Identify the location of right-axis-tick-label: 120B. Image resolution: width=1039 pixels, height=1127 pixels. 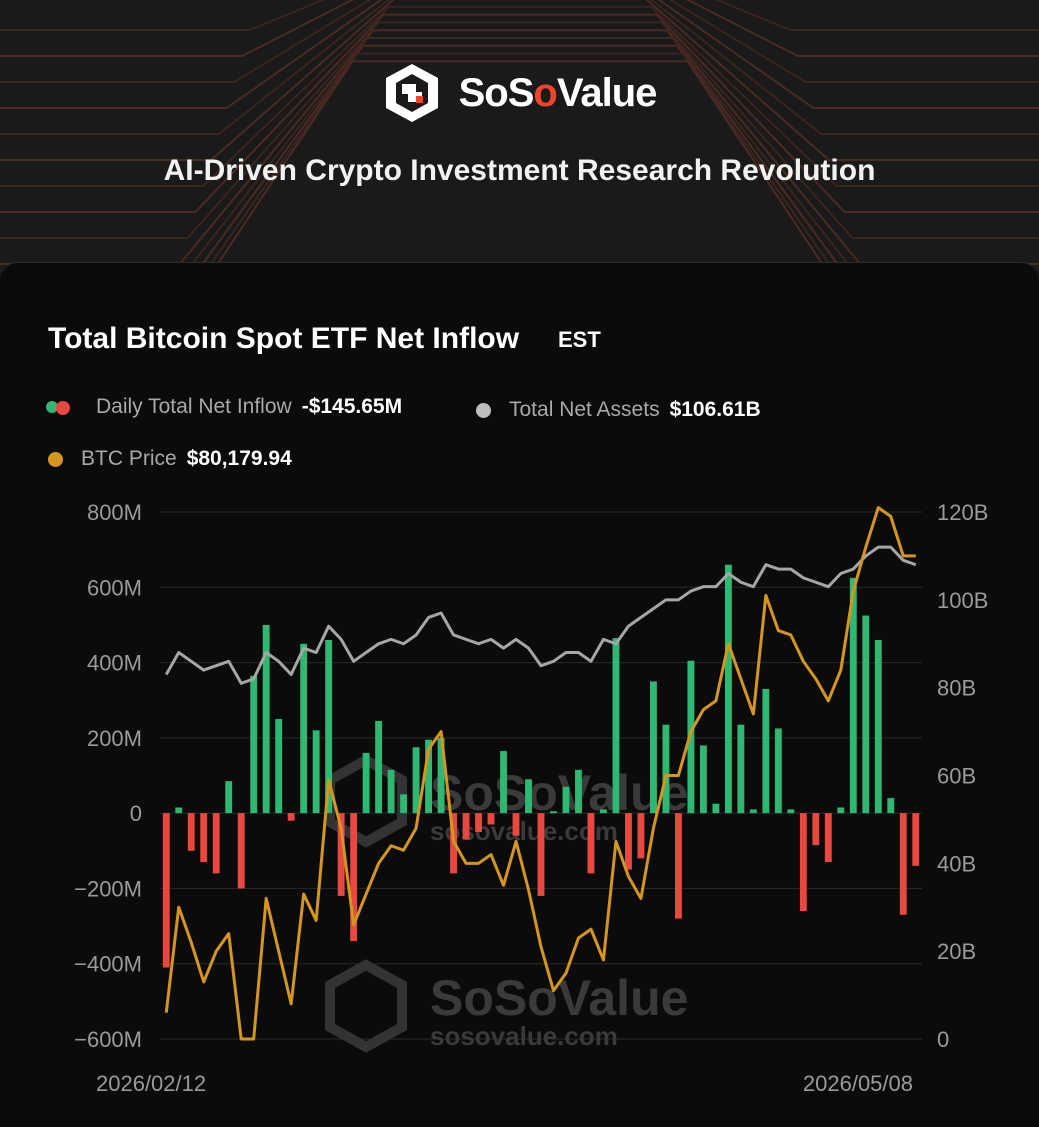
(962, 512).